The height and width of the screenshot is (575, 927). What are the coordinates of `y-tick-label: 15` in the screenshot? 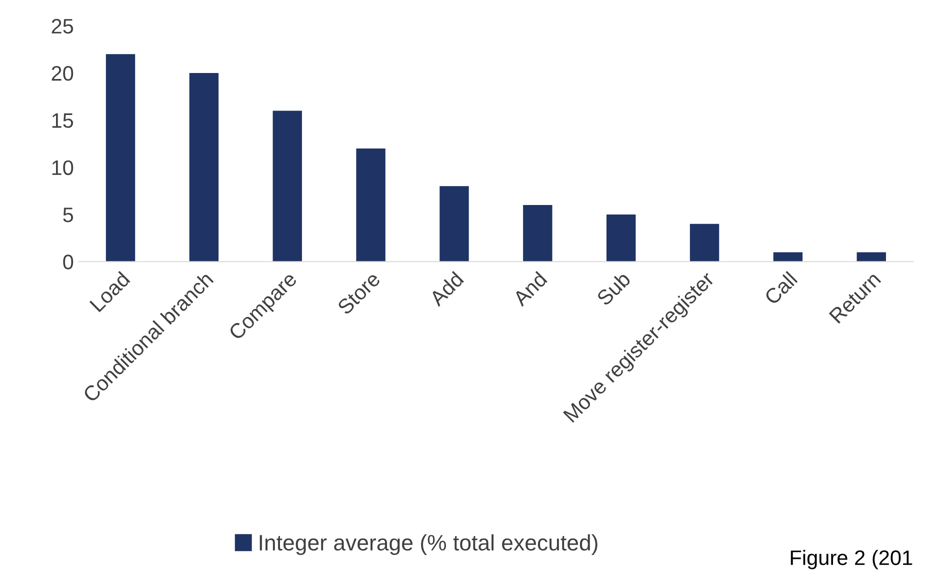 It's located at (63, 120).